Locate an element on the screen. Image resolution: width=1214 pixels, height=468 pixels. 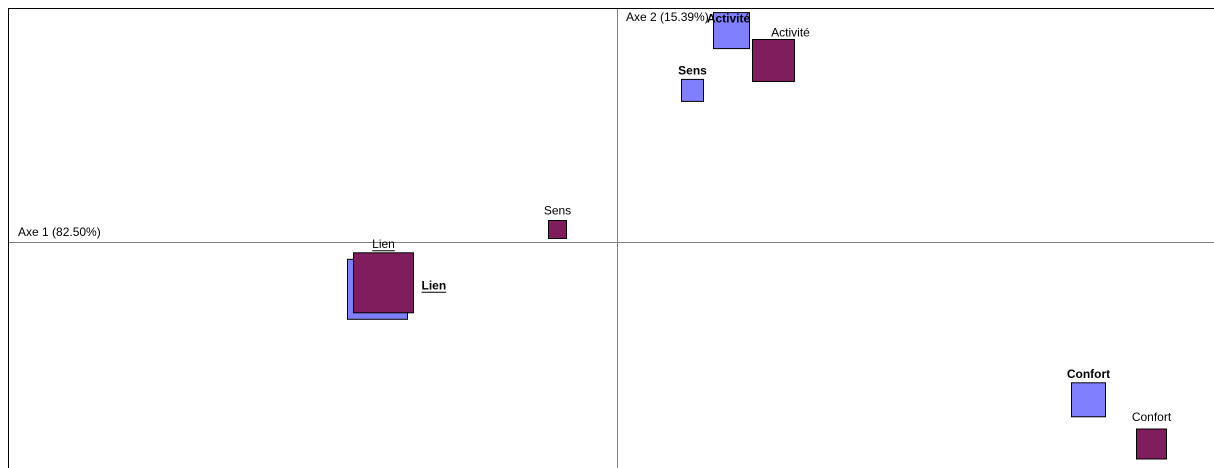
point-label-confort-plain: Confort is located at coordinates (1152, 417).